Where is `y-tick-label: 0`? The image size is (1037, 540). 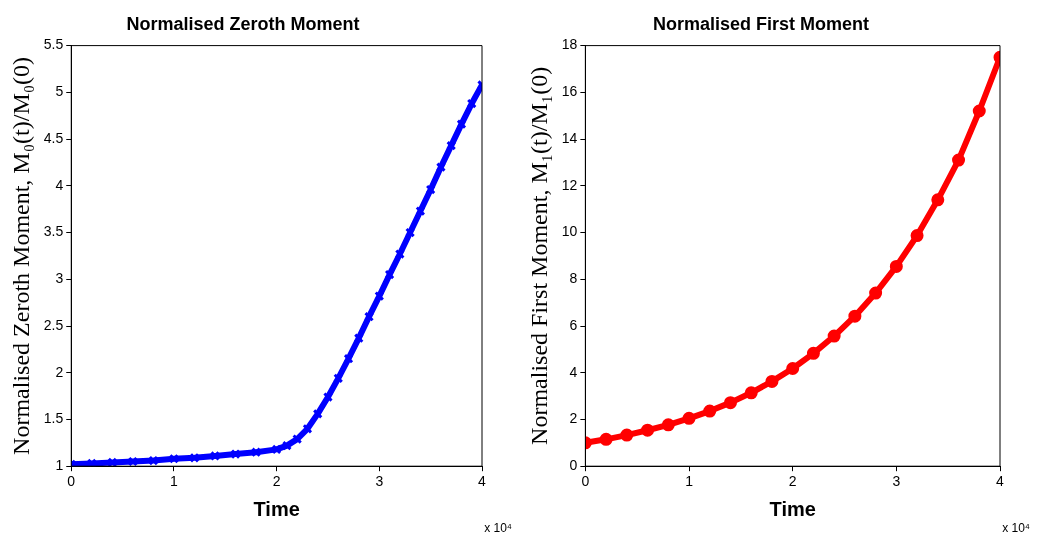
y-tick-label: 0 is located at coordinates (573, 465).